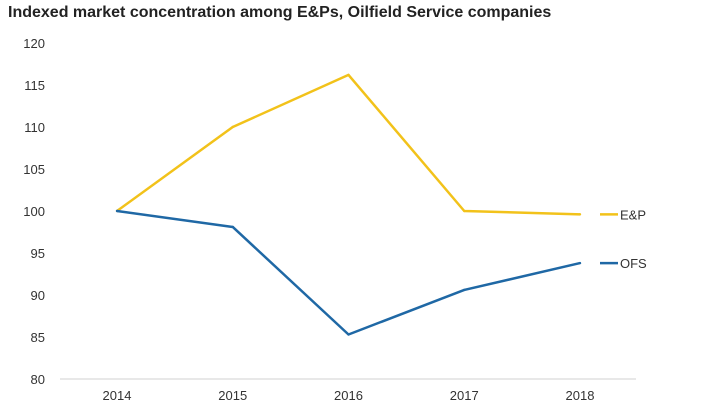 The image size is (720, 405). What do you see at coordinates (34, 85) in the screenshot?
I see `y-tick-label: 115` at bounding box center [34, 85].